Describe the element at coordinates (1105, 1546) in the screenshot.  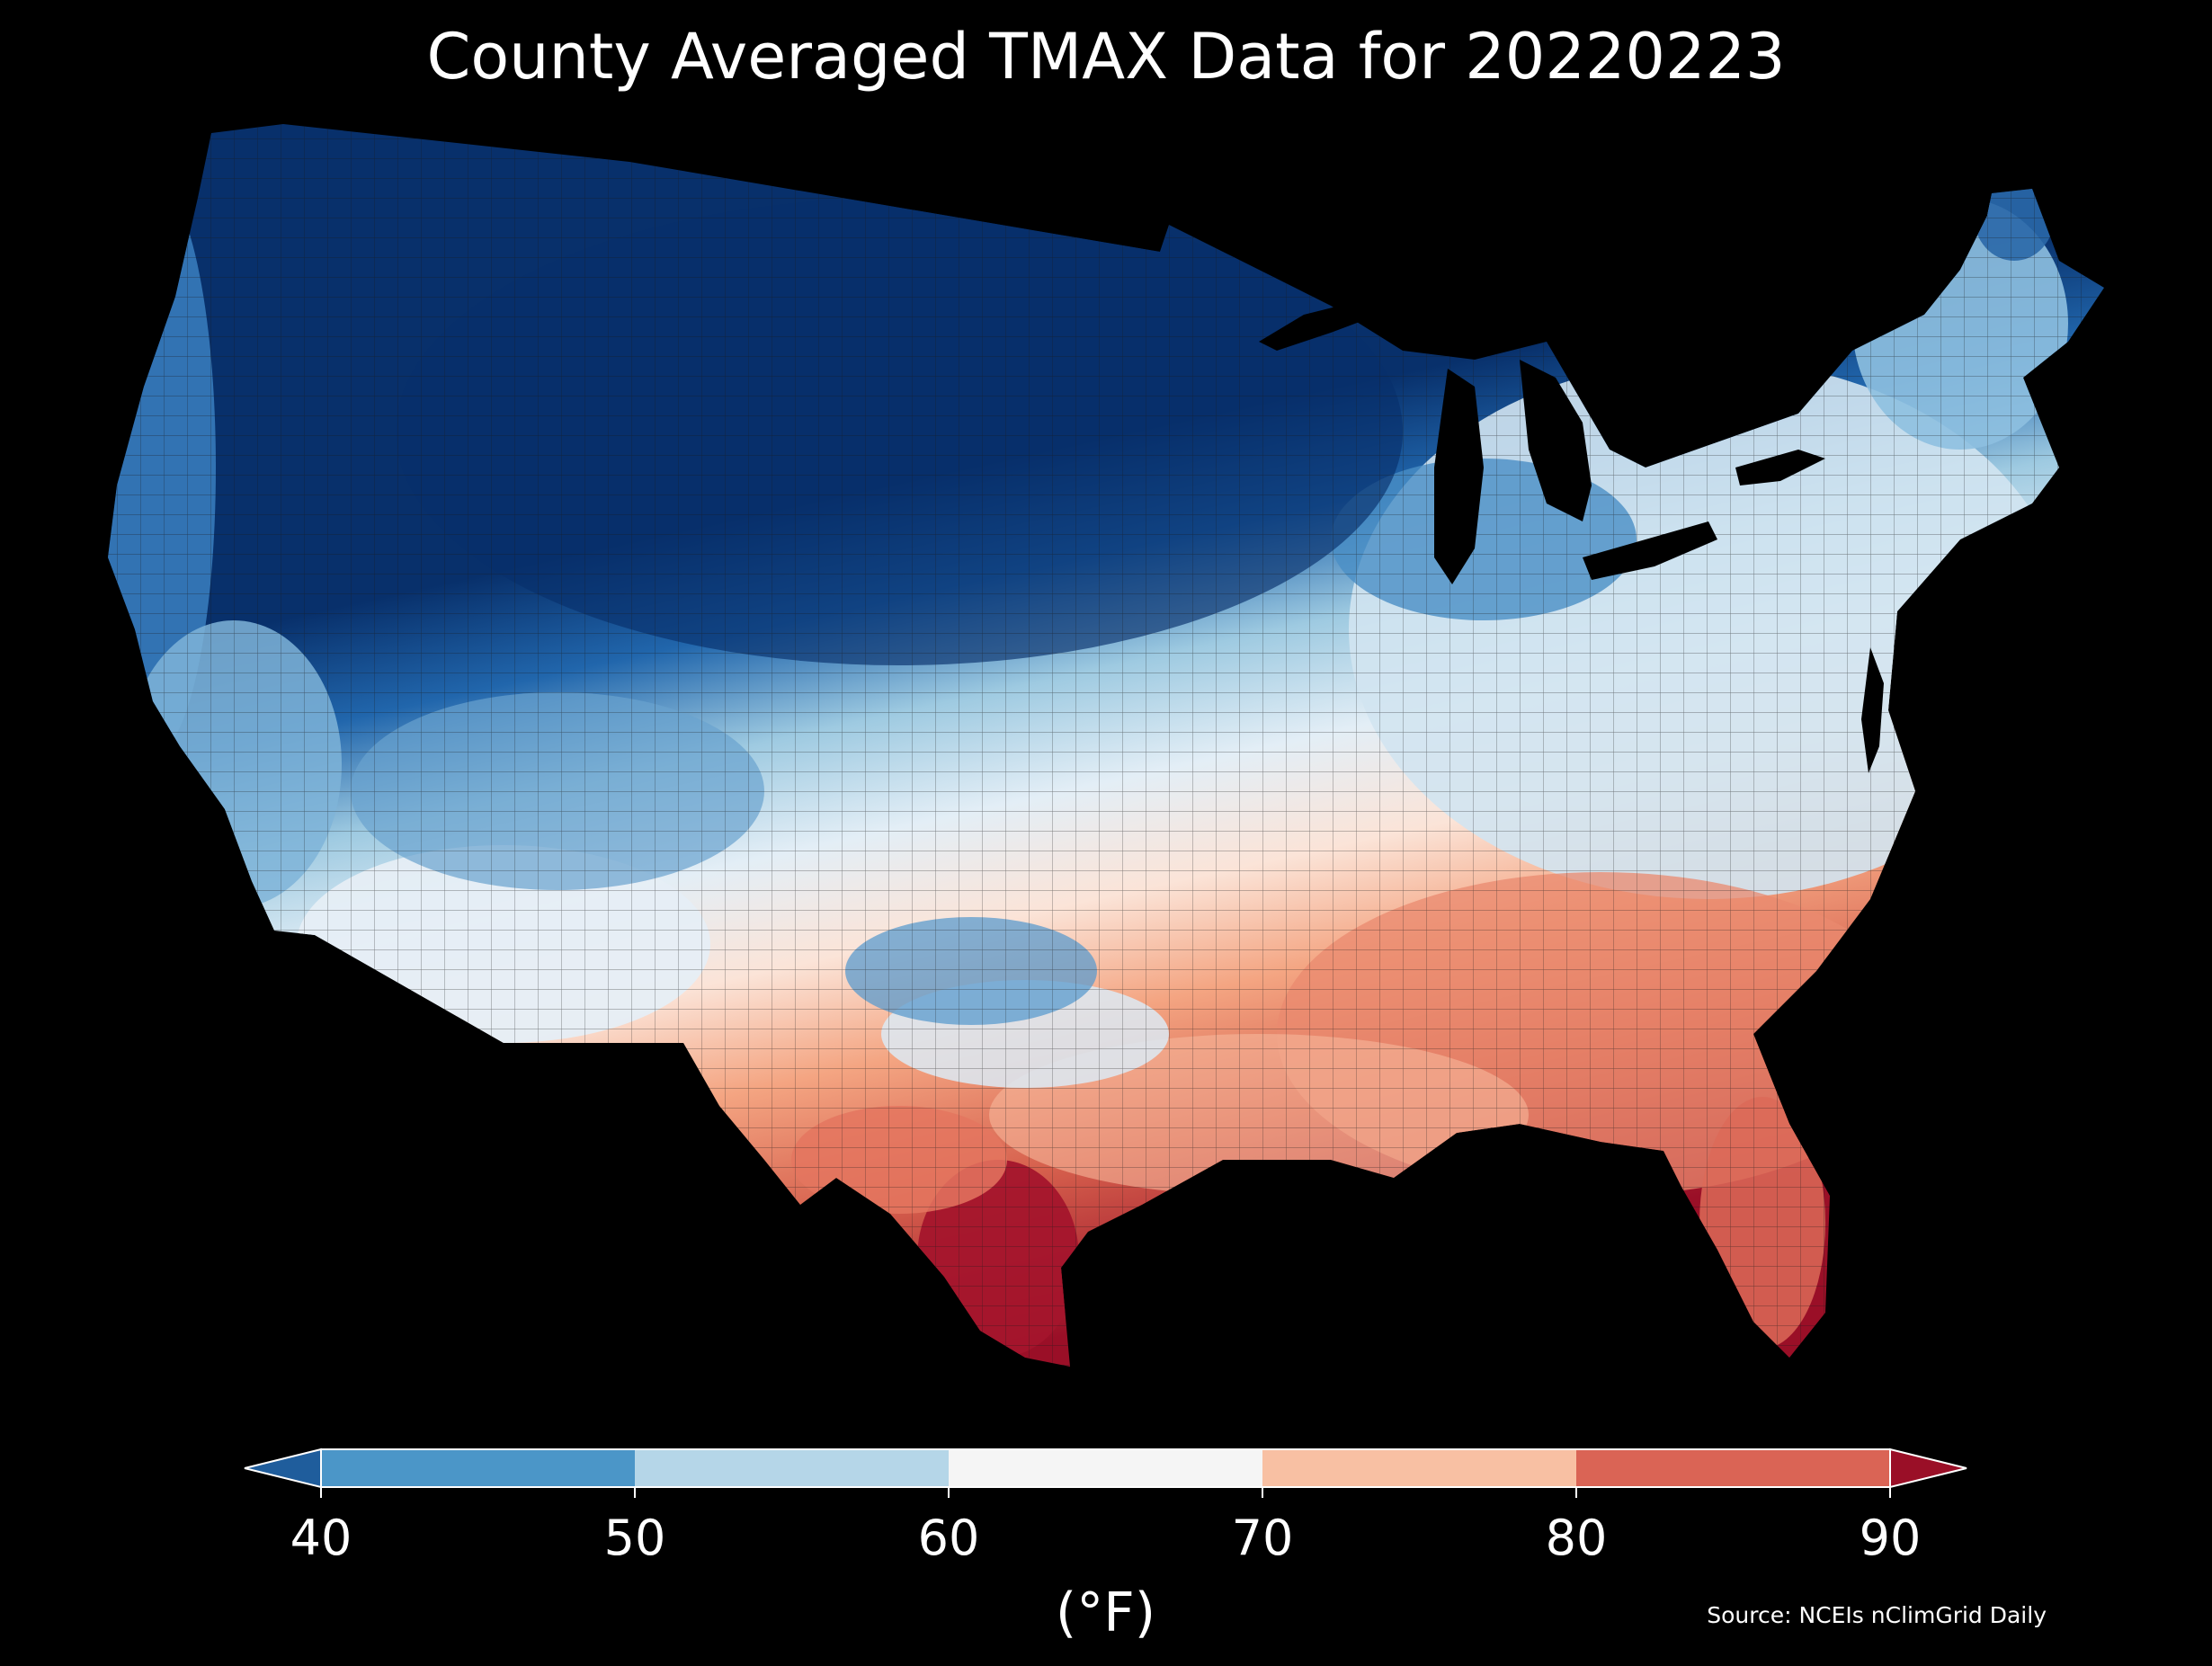
I see `colorbar: 40 50 60 70 80 90 (°F)` at that location.